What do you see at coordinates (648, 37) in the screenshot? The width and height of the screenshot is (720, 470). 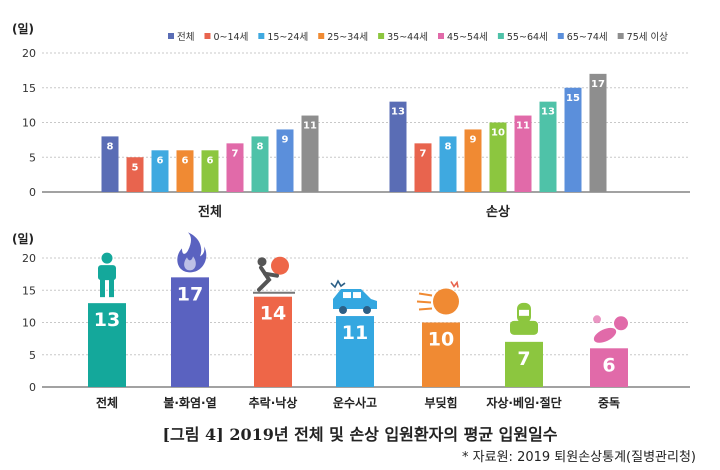 I see `legend-label: 75세 이상` at bounding box center [648, 37].